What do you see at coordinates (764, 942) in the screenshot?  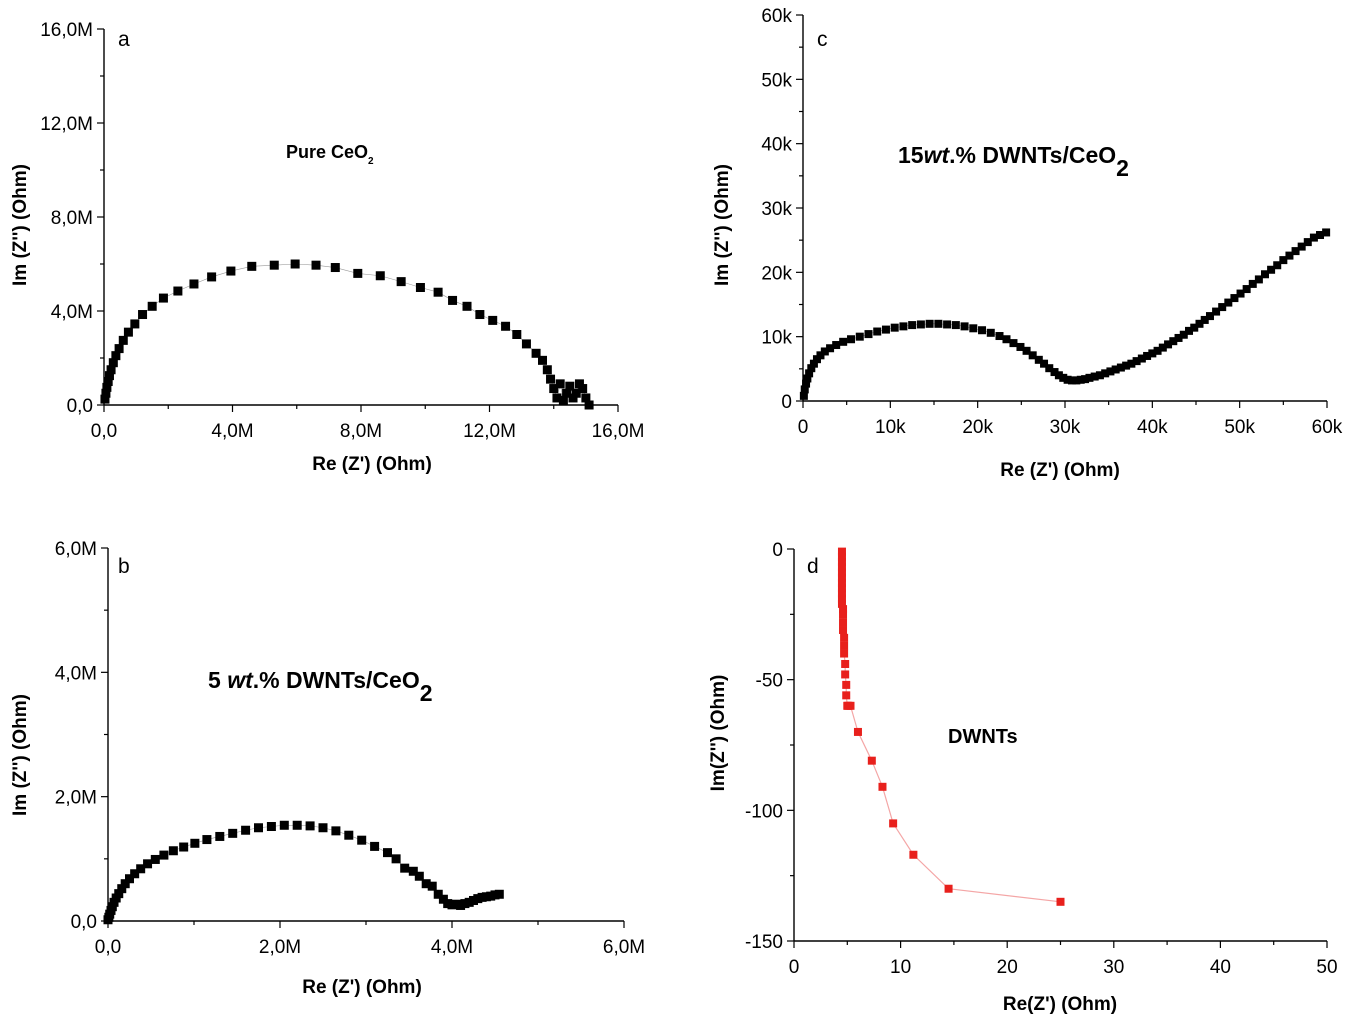 I see `y-tick-label: -150` at bounding box center [764, 942].